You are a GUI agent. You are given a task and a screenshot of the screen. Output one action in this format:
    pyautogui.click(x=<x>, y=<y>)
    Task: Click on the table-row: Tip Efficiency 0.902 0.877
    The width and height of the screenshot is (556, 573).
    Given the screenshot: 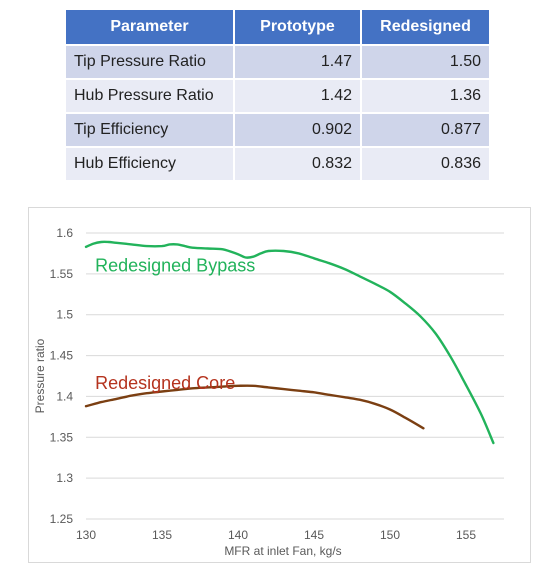 What is the action you would take?
    pyautogui.click(x=277, y=129)
    